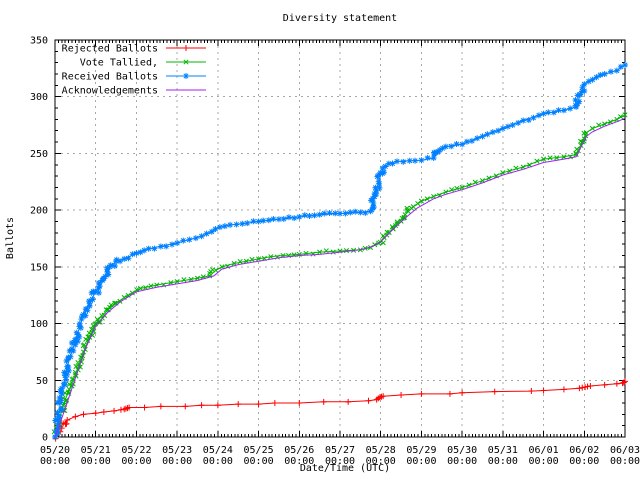 The width and height of the screenshot is (640, 480). Describe the element at coordinates (299, 450) in the screenshot. I see `x-tick-label-date: 05/26` at that location.